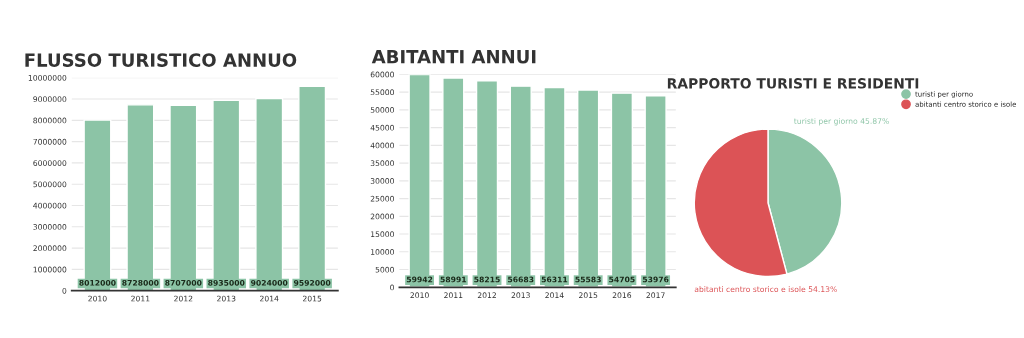 This screenshot has width=1024, height=338. Describe the element at coordinates (161, 60) in the screenshot. I see `chart-title: FLUSSO TURISTICO ANNUO` at that location.